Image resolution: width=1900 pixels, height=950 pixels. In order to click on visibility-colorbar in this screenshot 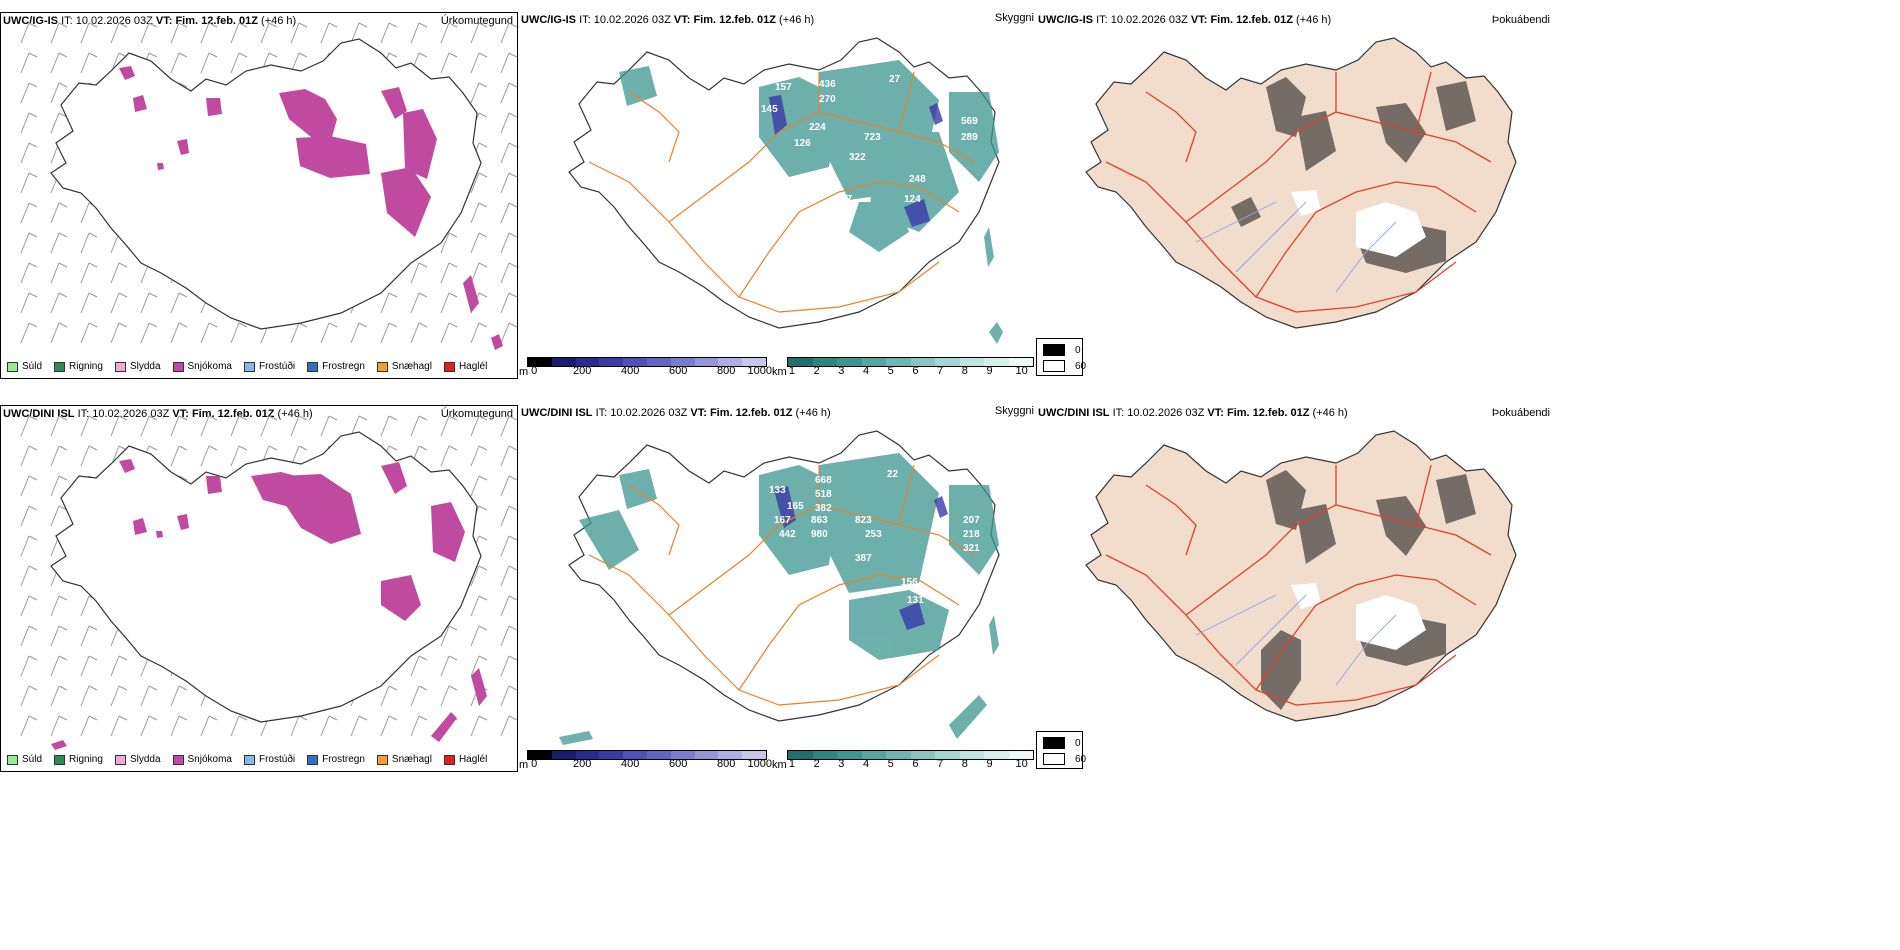, I will do `click(910, 362)`.